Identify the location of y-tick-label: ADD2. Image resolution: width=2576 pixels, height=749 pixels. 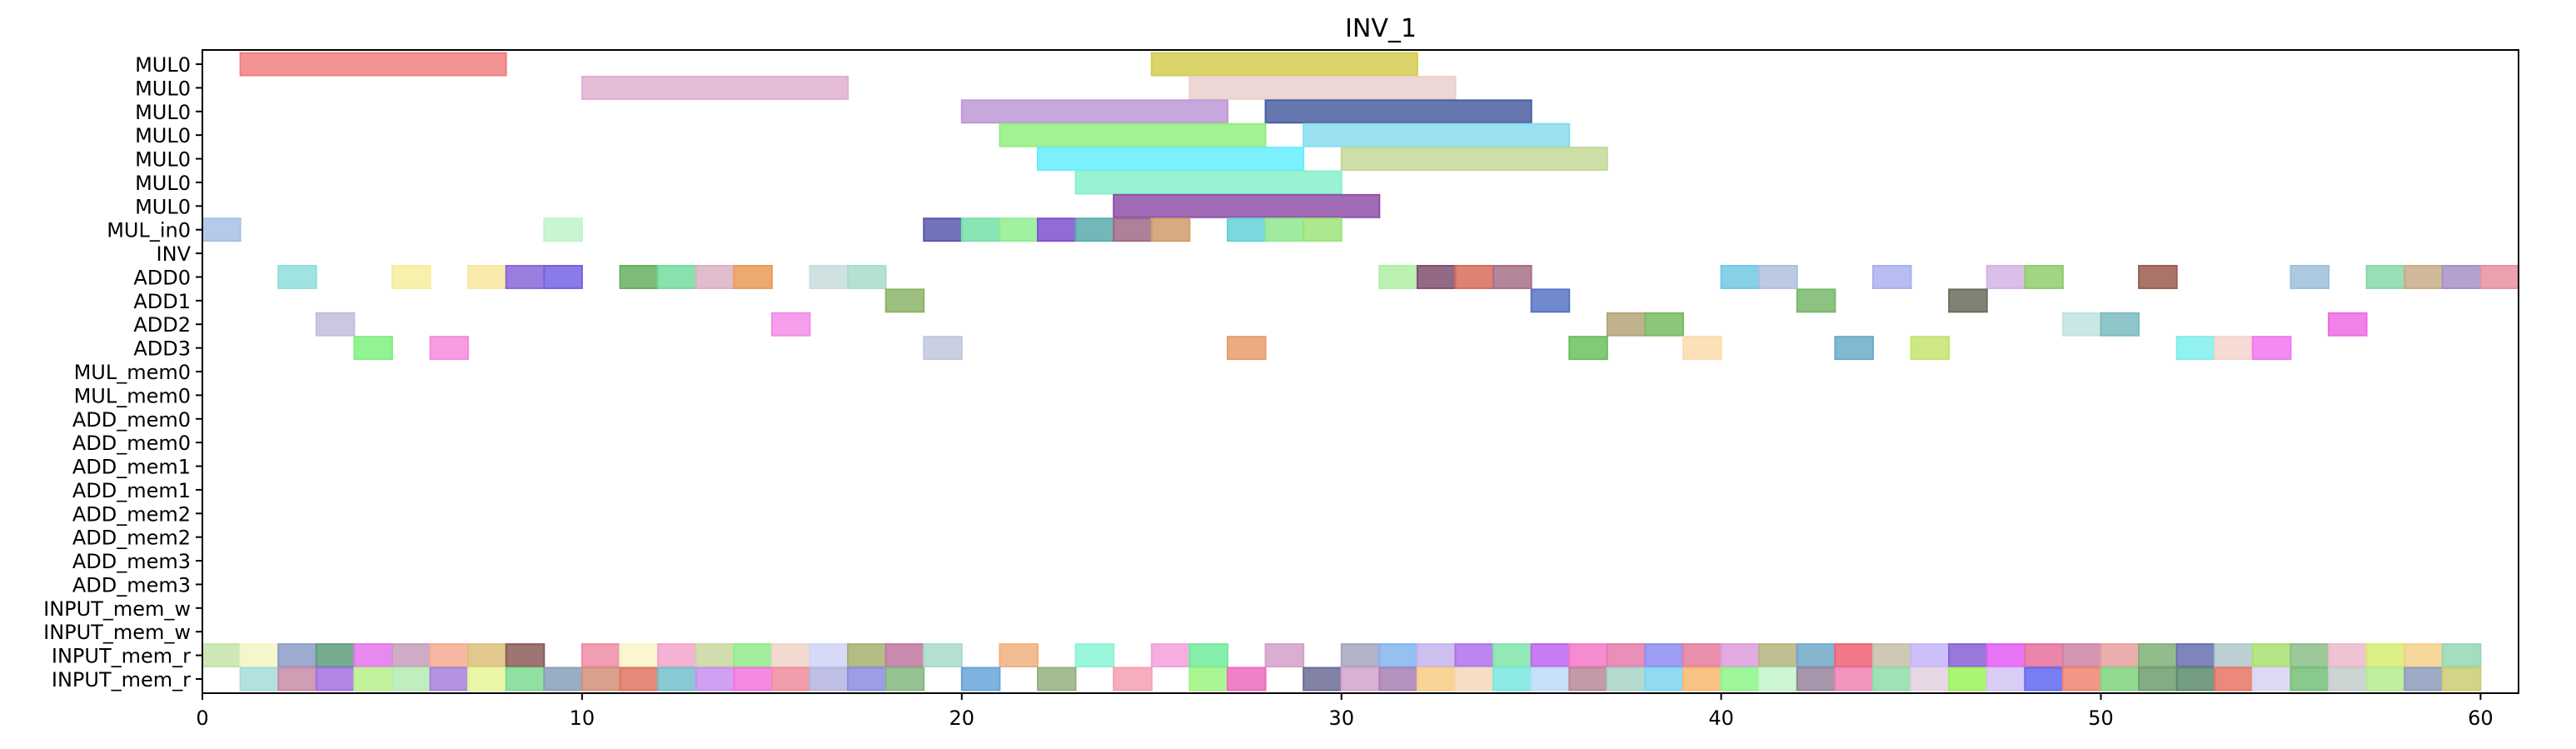
(162, 325).